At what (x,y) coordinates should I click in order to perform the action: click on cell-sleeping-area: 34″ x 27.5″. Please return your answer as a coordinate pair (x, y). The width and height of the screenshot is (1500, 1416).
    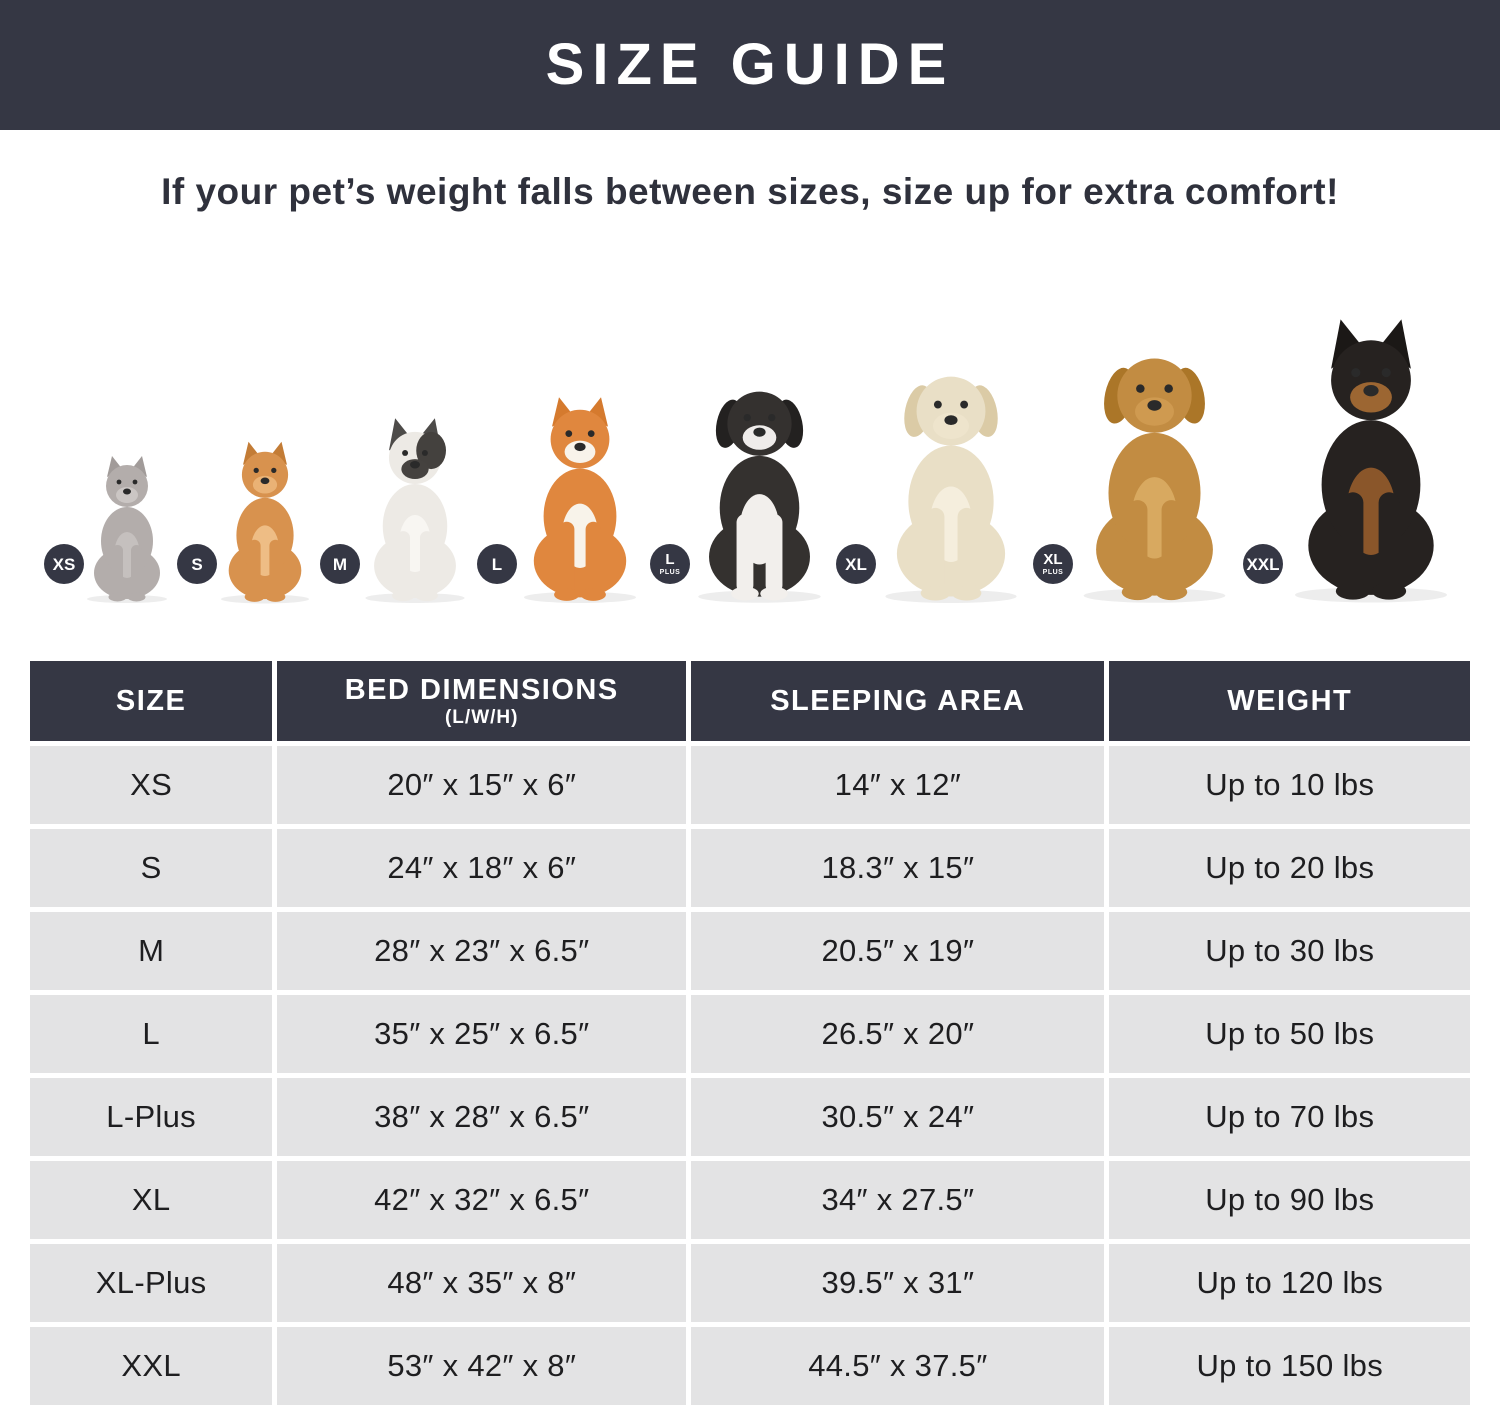
    Looking at the image, I should click on (898, 1200).